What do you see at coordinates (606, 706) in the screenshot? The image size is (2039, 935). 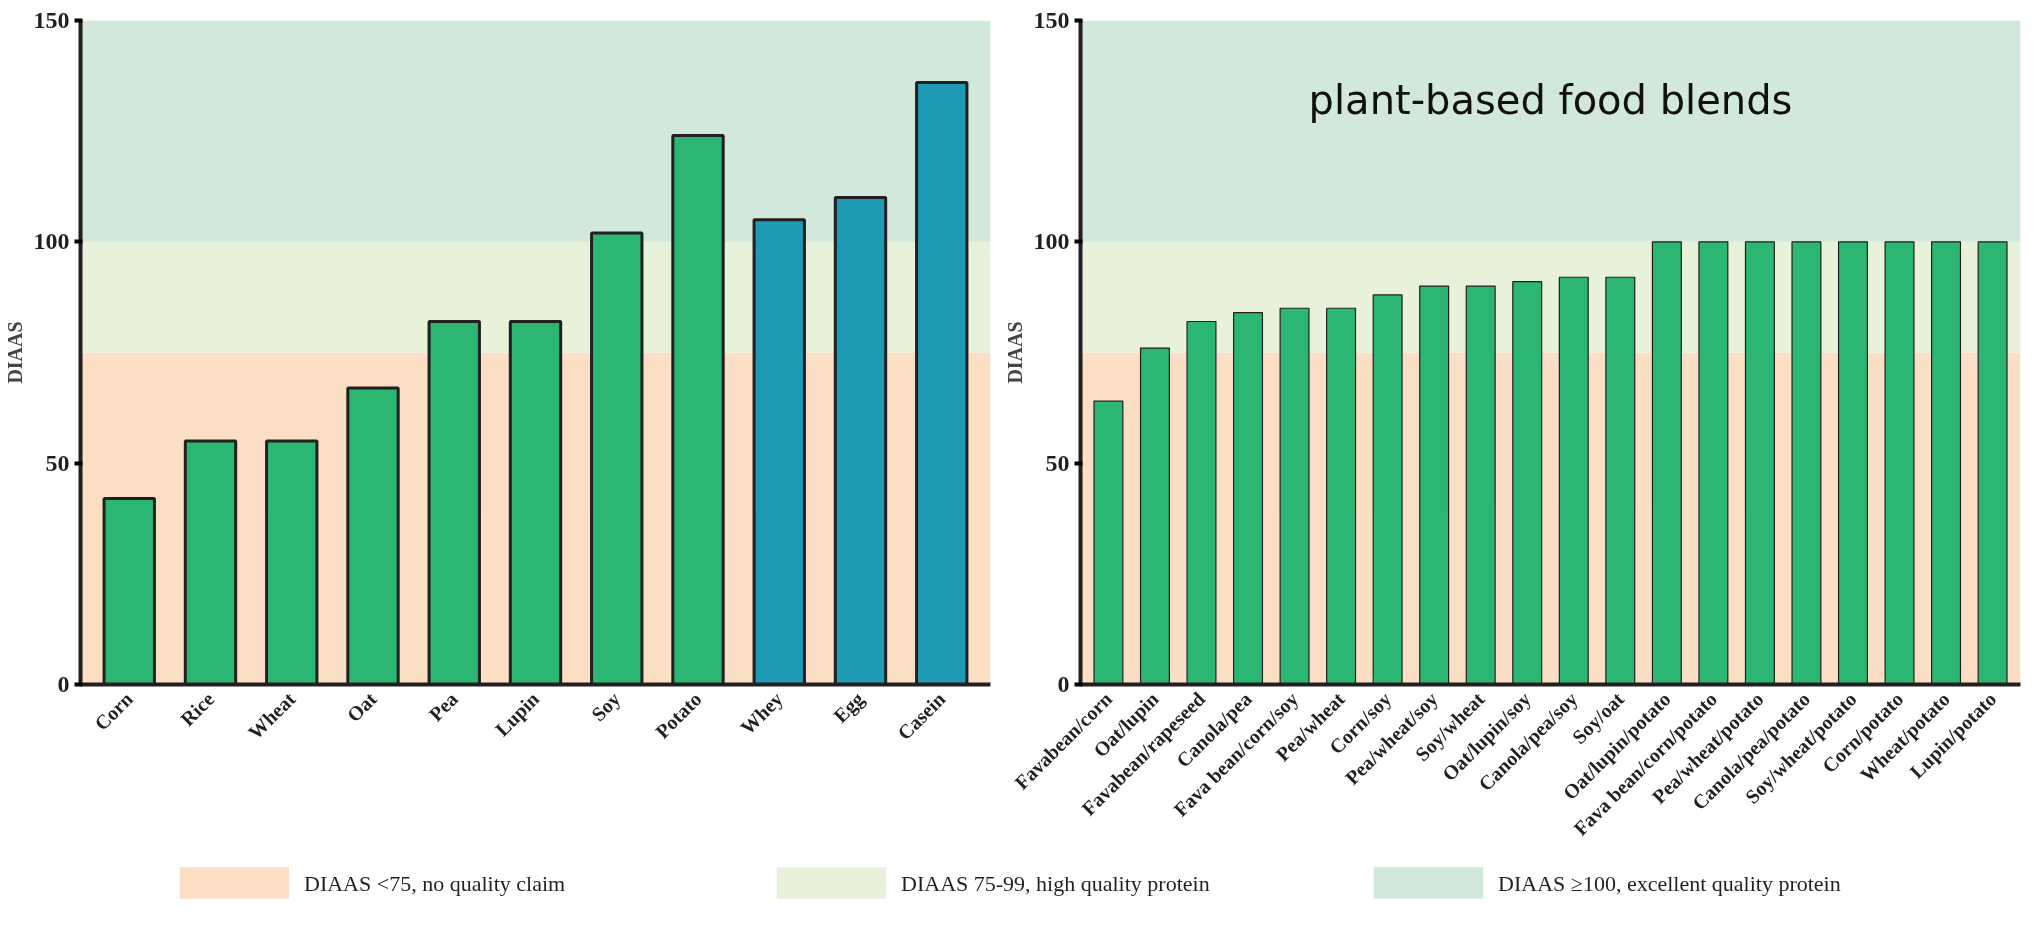 I see `x-tick-label: Soy` at bounding box center [606, 706].